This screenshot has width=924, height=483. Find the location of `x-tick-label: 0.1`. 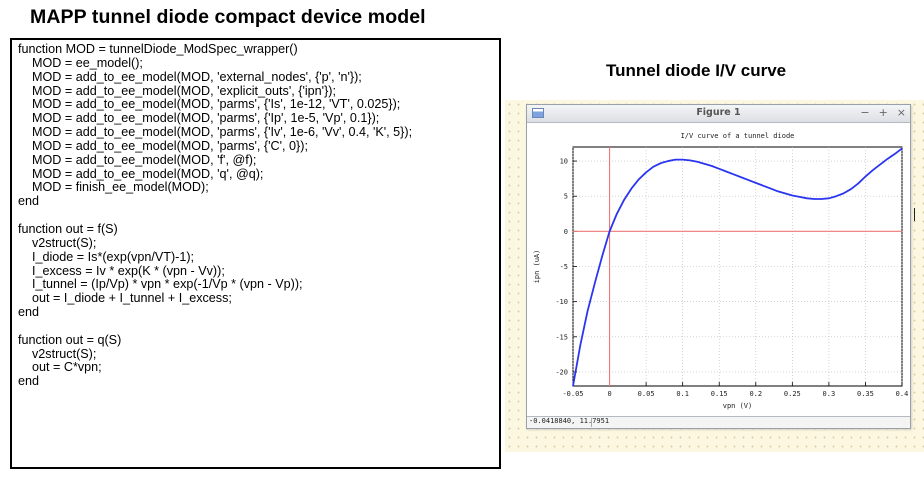

x-tick-label: 0.1 is located at coordinates (682, 394).